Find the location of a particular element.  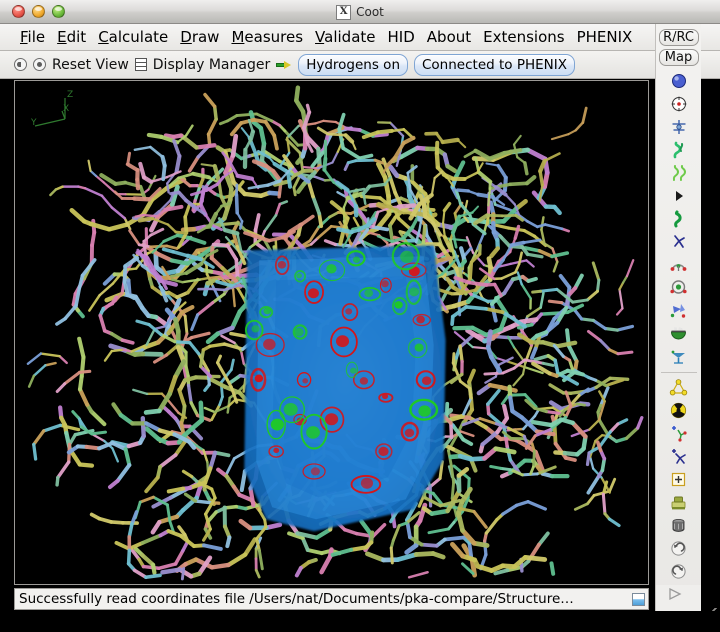

undo-icon is located at coordinates (679, 548).